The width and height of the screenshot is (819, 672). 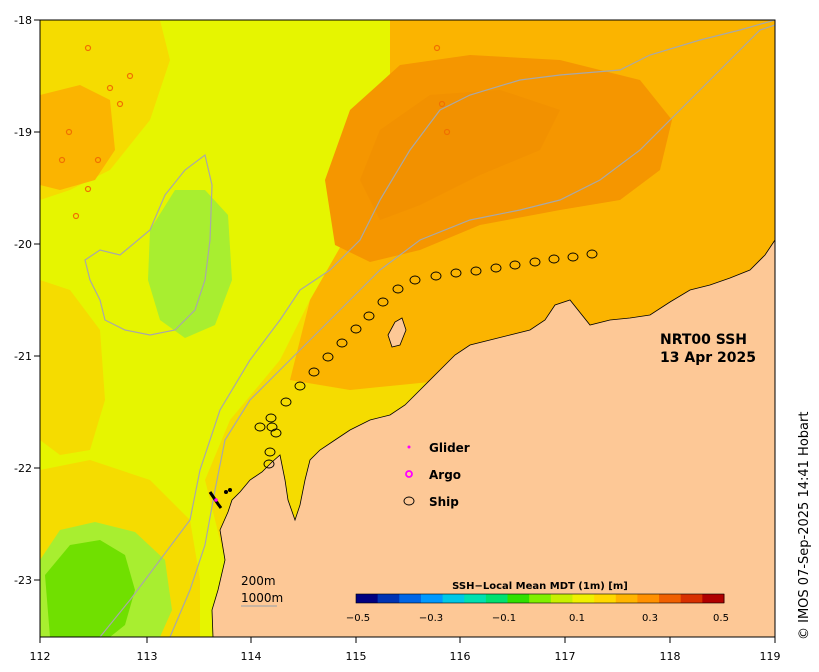 What do you see at coordinates (262, 590) in the screenshot?
I see `contour-legend: 200m 1000m` at bounding box center [262, 590].